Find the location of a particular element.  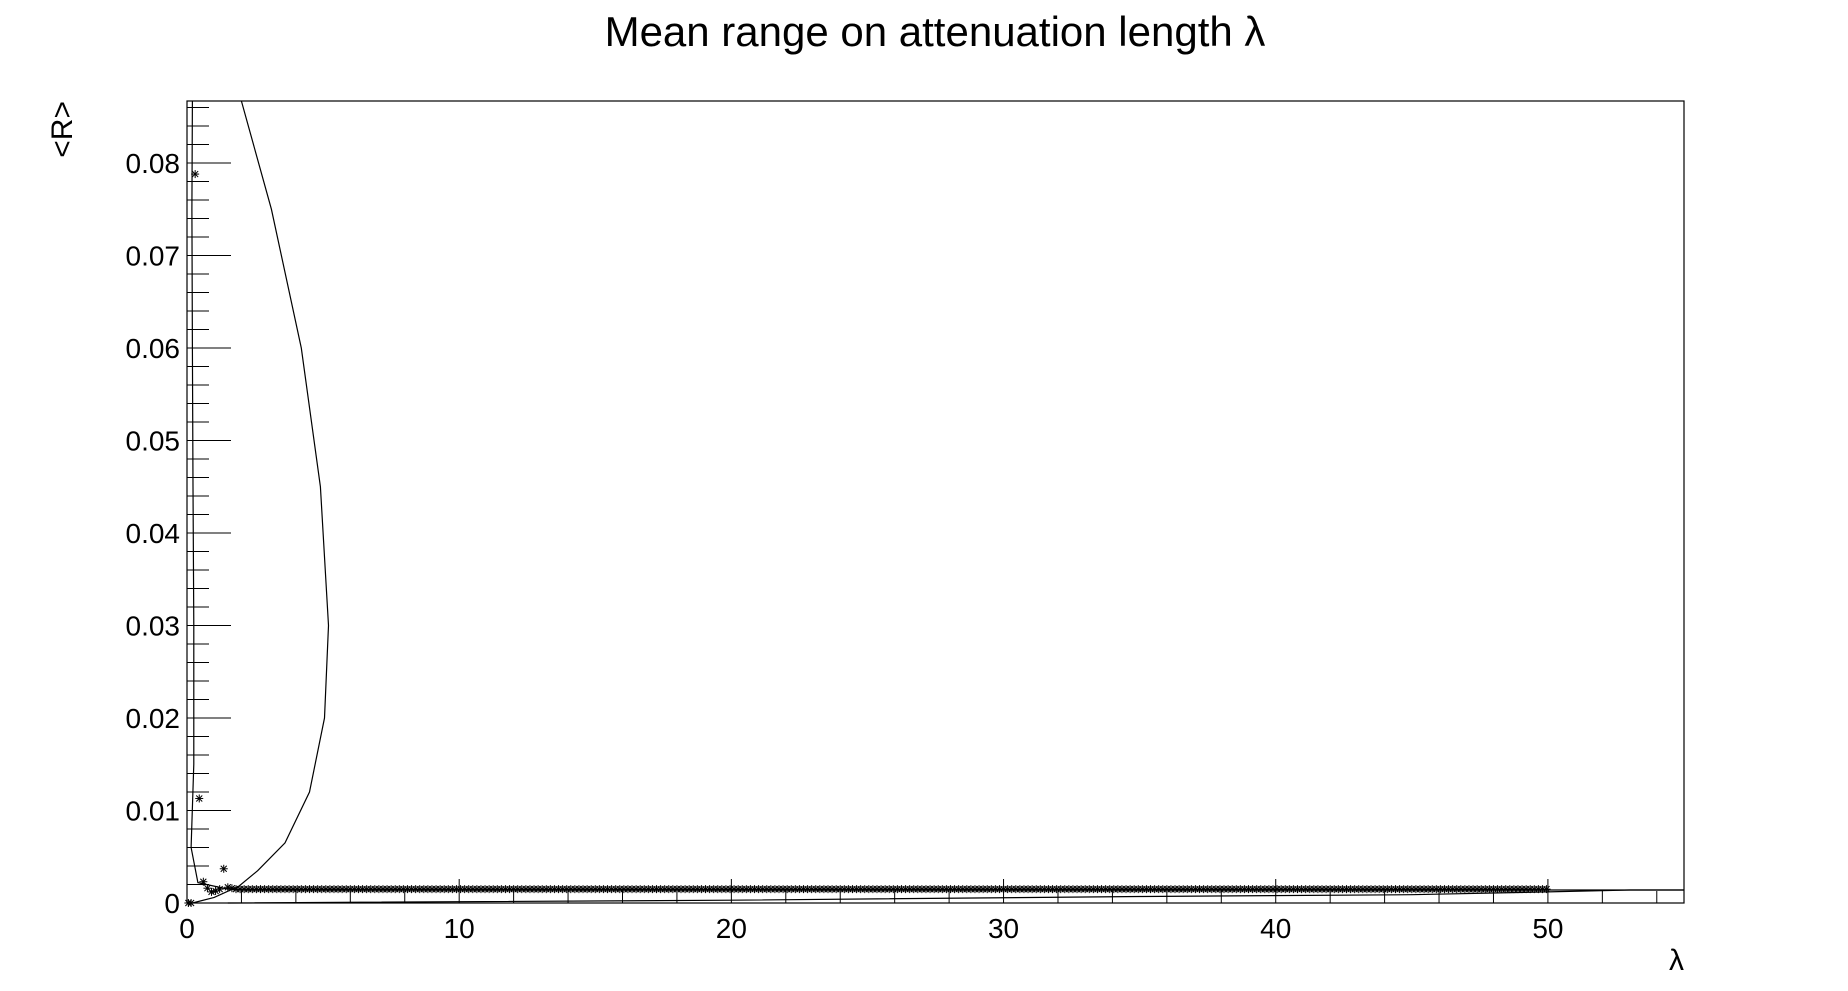

x-tick-label: 10 is located at coordinates (459, 928).